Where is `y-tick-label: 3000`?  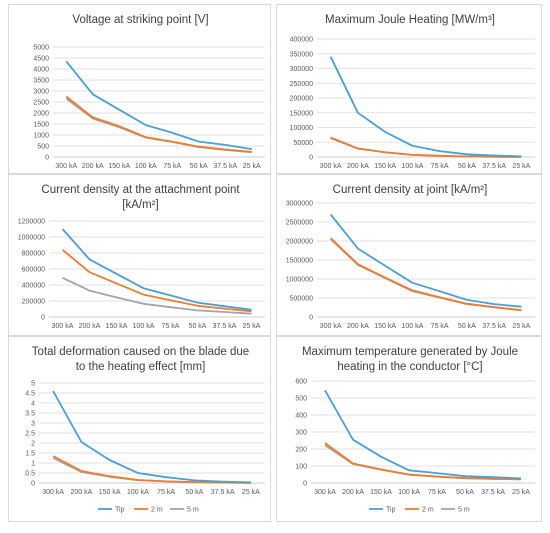
y-tick-label: 3000 is located at coordinates (41, 92).